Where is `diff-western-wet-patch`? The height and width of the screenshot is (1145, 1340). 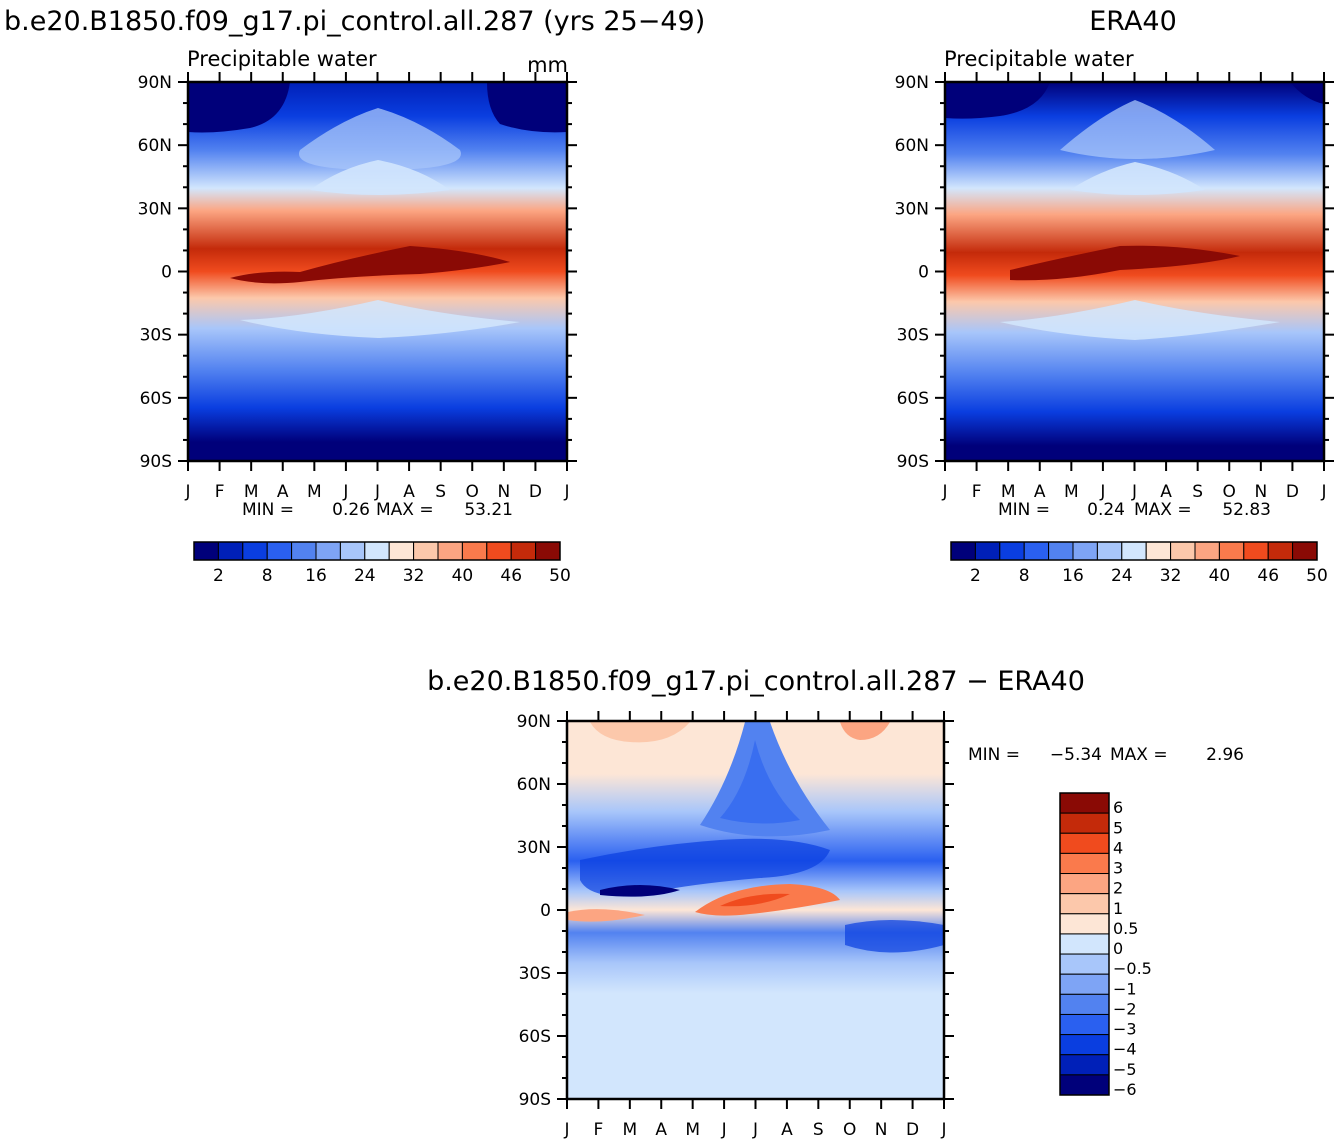 diff-western-wet-patch is located at coordinates (606, 915).